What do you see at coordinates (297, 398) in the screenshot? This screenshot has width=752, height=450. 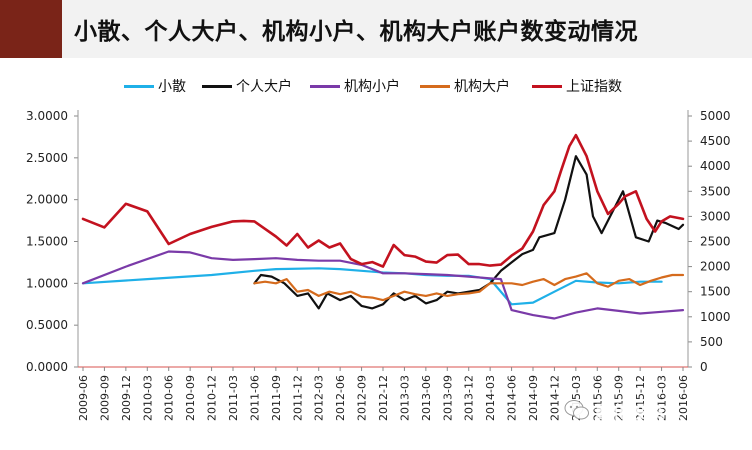 I see `x-tick-label: 2011-12` at bounding box center [297, 398].